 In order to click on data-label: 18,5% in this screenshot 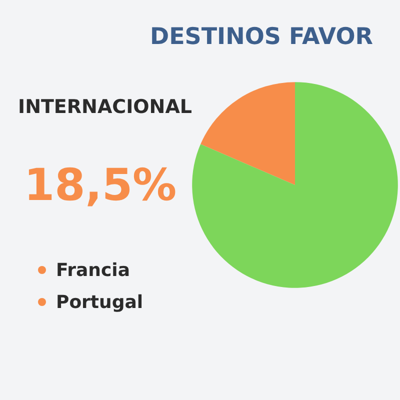, I will do `click(100, 185)`.